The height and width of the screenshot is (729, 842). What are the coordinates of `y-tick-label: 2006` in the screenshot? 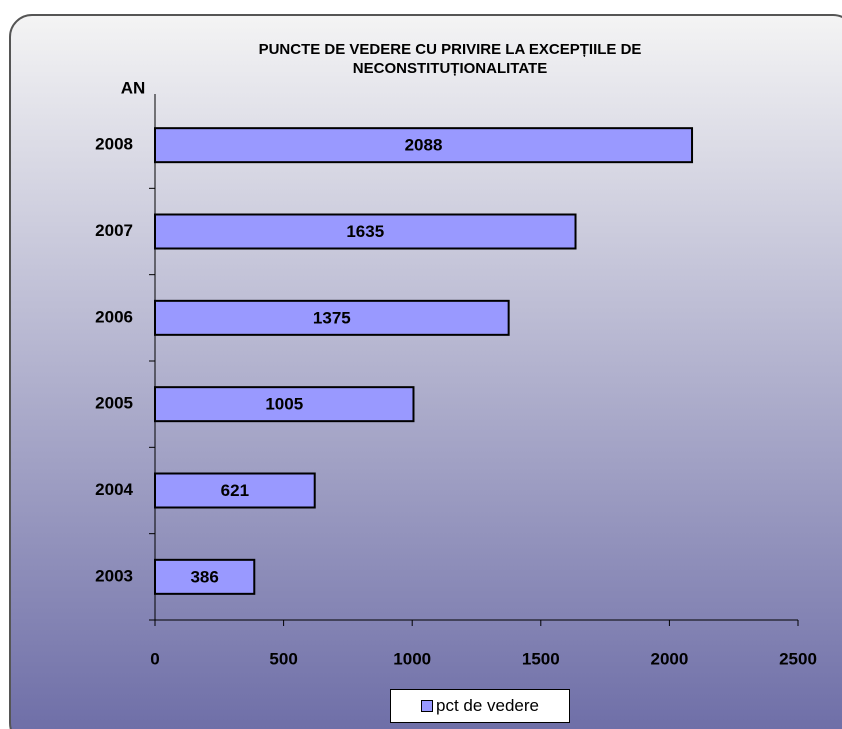 It's located at (114, 316).